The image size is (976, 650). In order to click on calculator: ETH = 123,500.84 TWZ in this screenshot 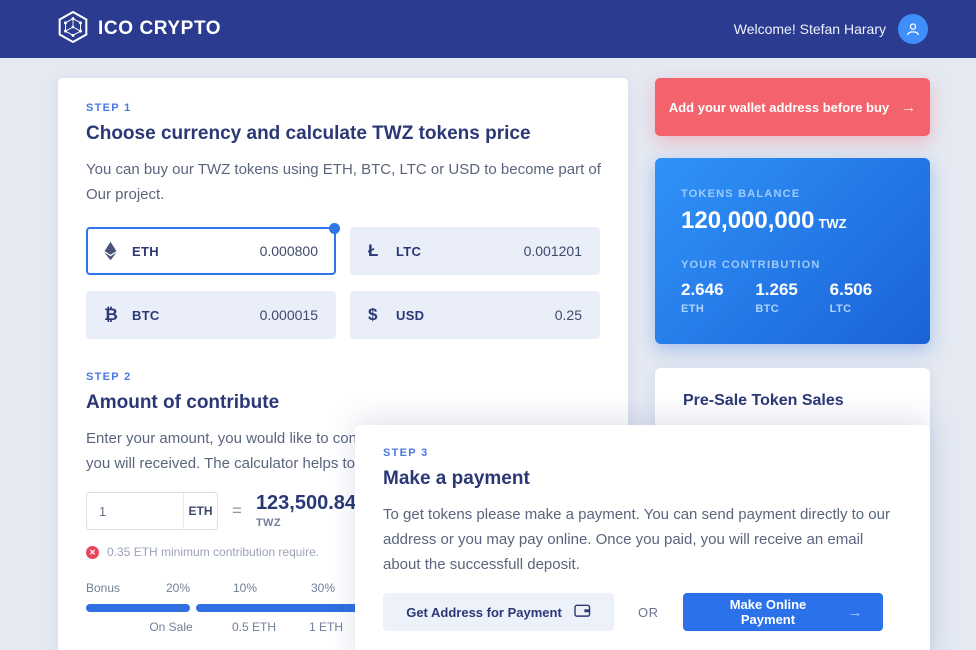, I will do `click(343, 511)`.